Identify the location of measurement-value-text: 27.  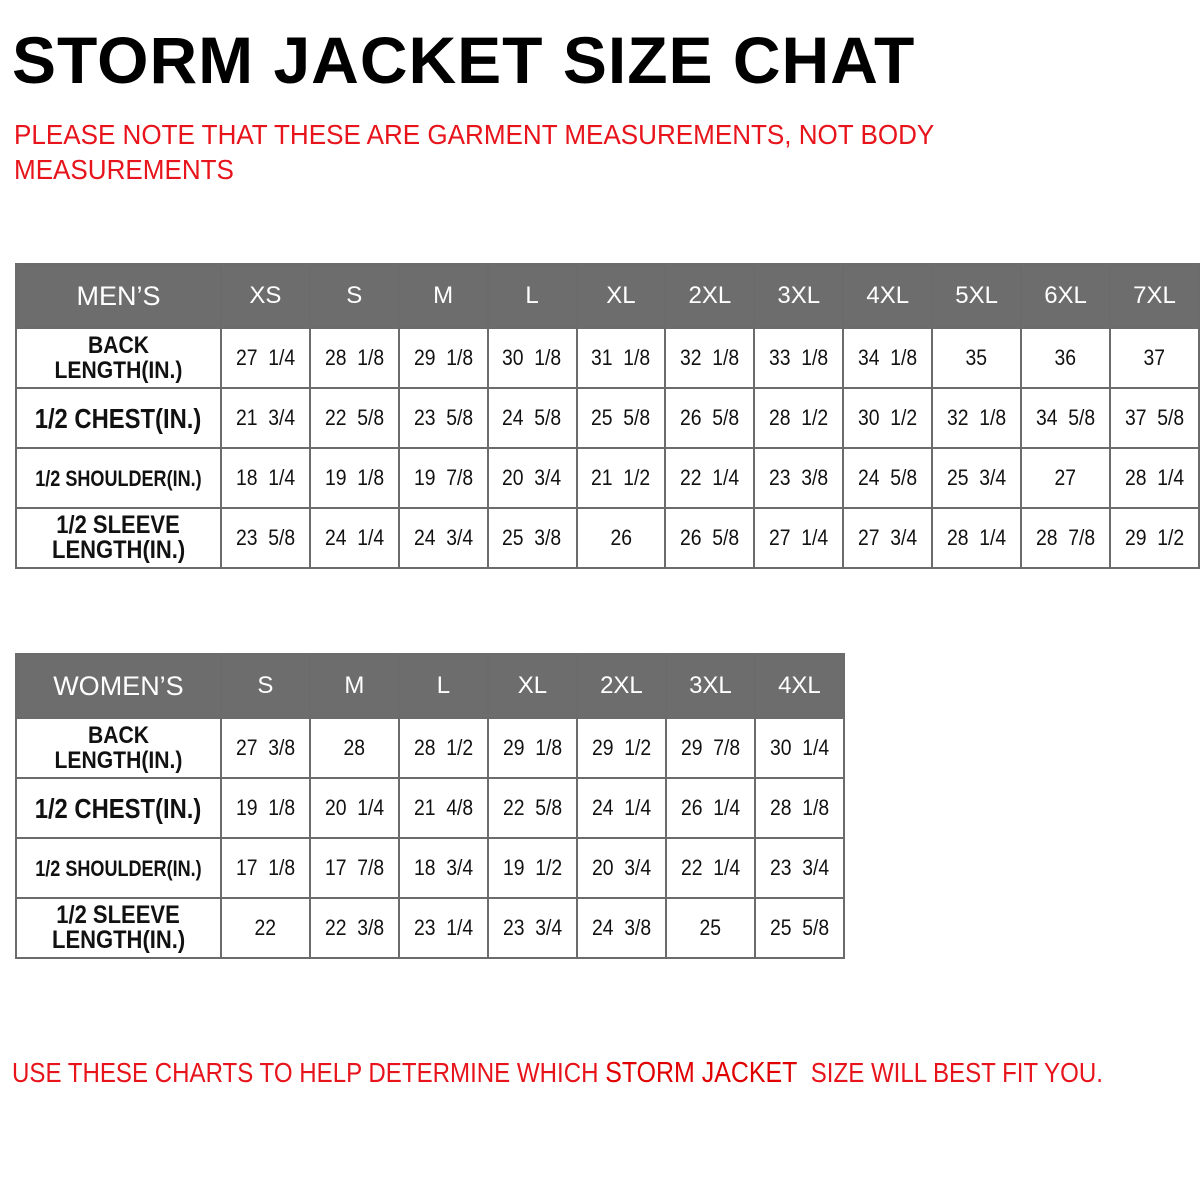
(1065, 477).